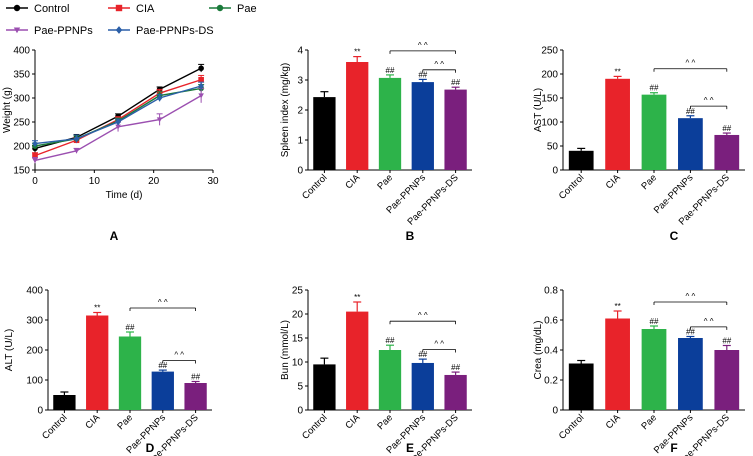 This screenshot has height=456, width=753. Describe the element at coordinates (95, 181) in the screenshot. I see `x-tick-label: 10` at that location.